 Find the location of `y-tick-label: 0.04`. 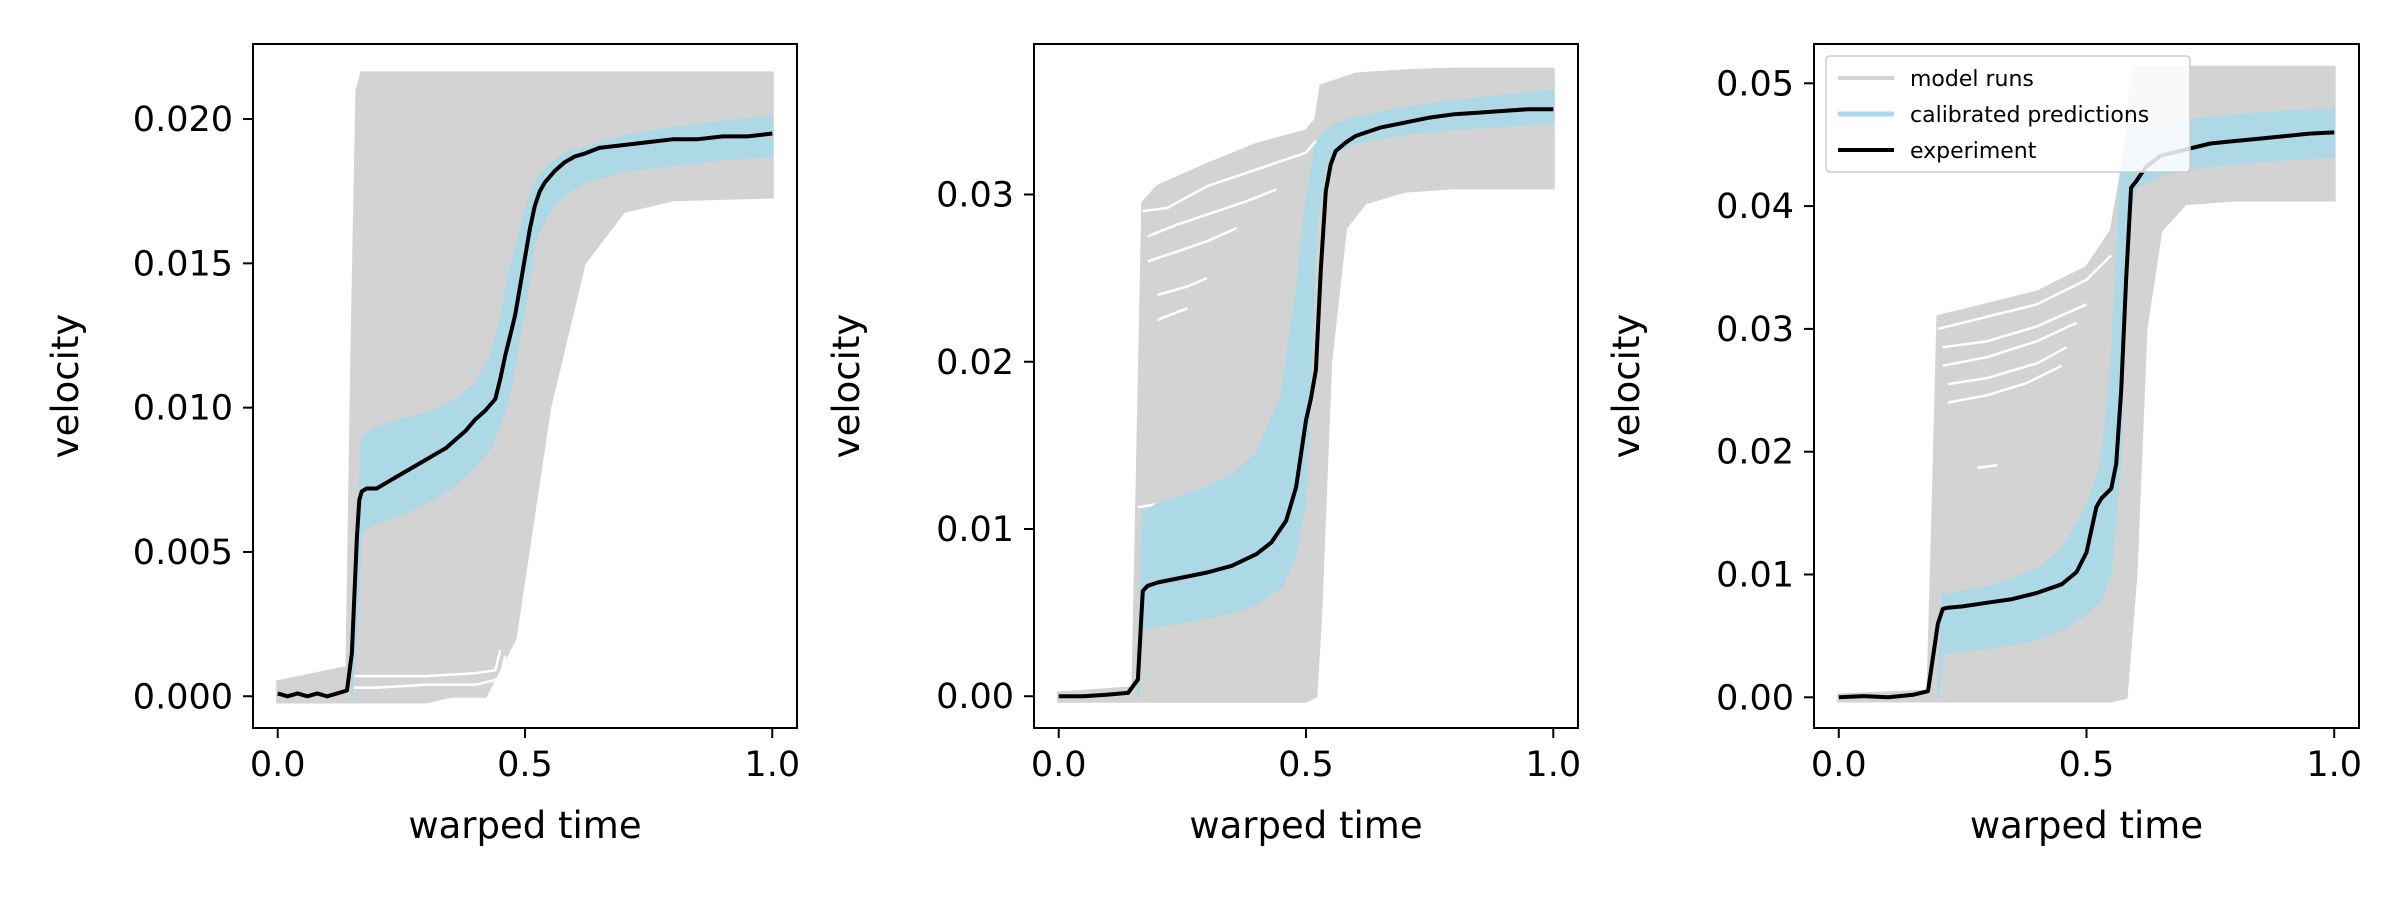

y-tick-label: 0.04 is located at coordinates (1755, 207).